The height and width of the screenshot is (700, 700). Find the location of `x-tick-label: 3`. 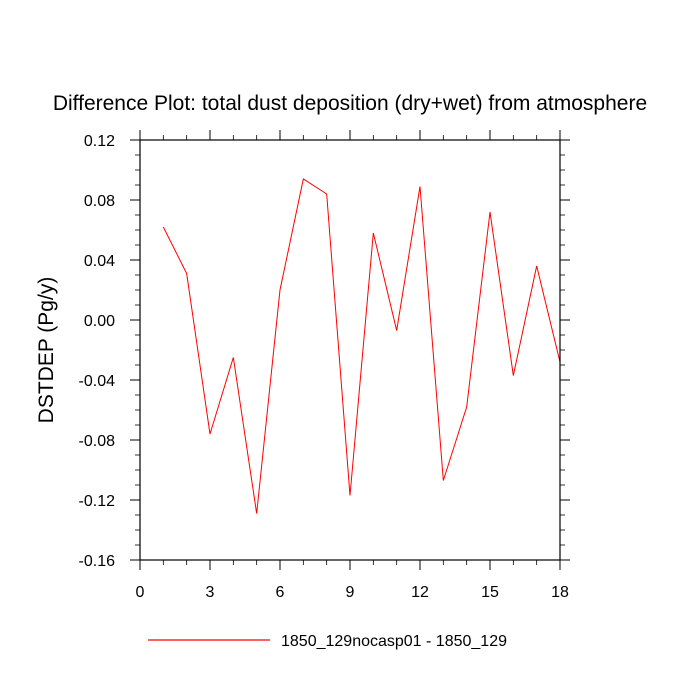

x-tick-label: 3 is located at coordinates (210, 592).